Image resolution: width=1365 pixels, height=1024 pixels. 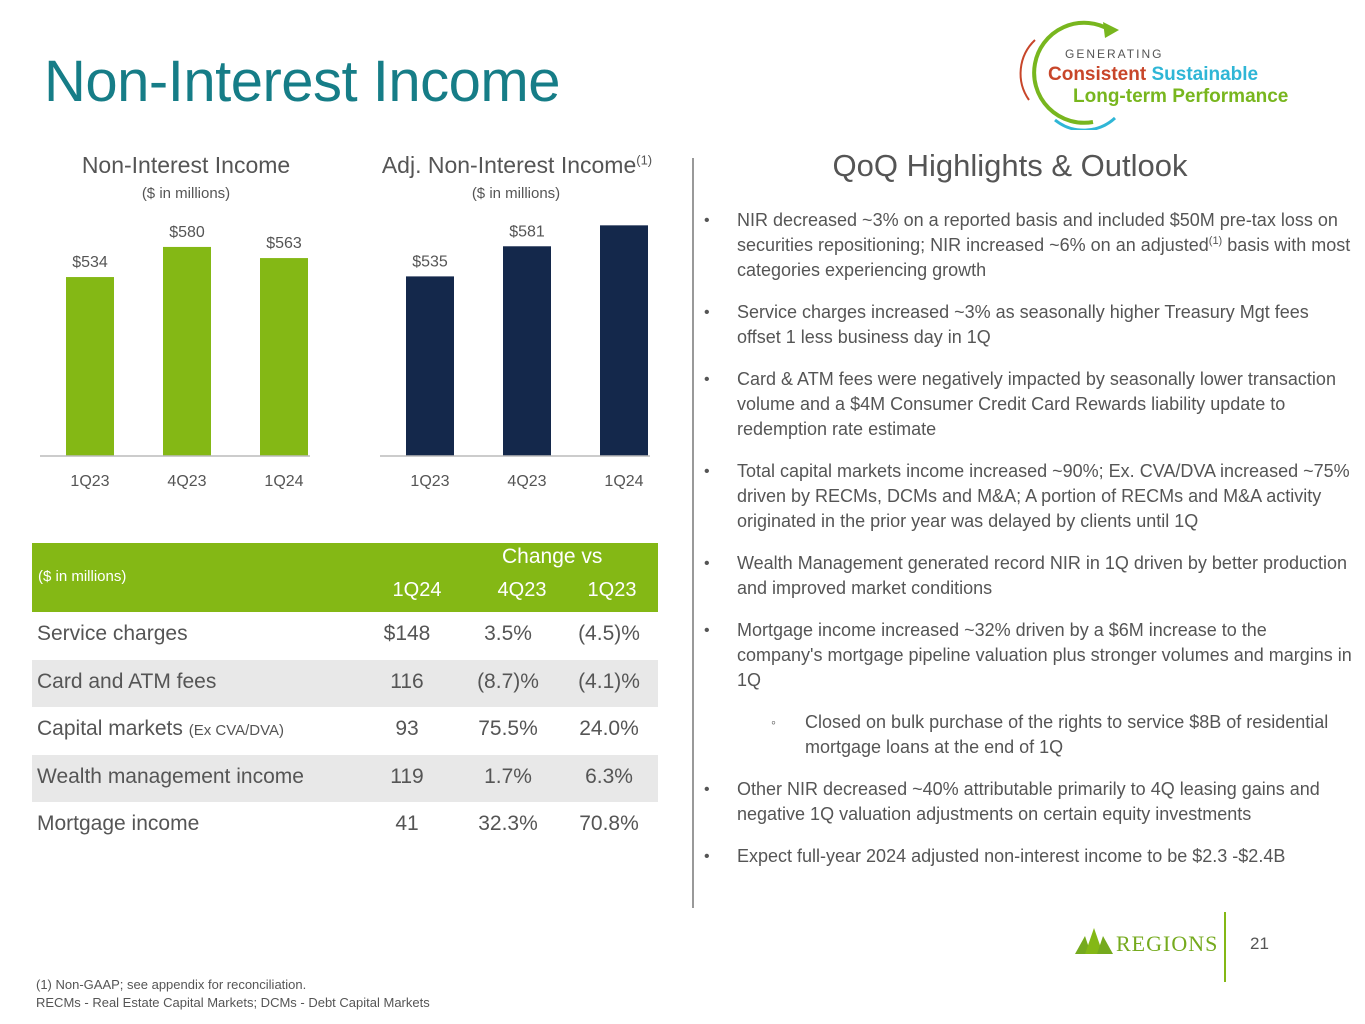 What do you see at coordinates (90, 262) in the screenshot?
I see `data-label: $534` at bounding box center [90, 262].